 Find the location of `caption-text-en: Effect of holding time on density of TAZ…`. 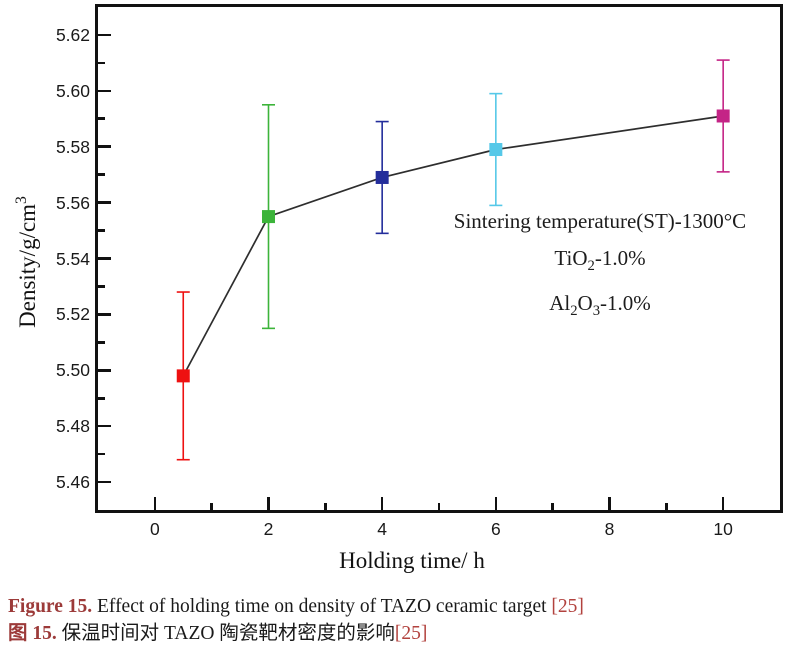

caption-text-en: Effect of holding time on density of TAZ… is located at coordinates (322, 606).